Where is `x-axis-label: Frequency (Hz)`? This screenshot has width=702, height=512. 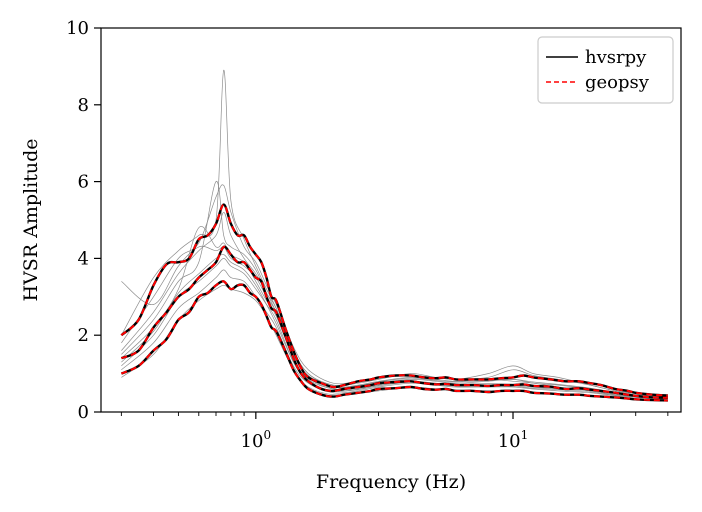
x-axis-label: Frequency (Hz) is located at coordinates (391, 482).